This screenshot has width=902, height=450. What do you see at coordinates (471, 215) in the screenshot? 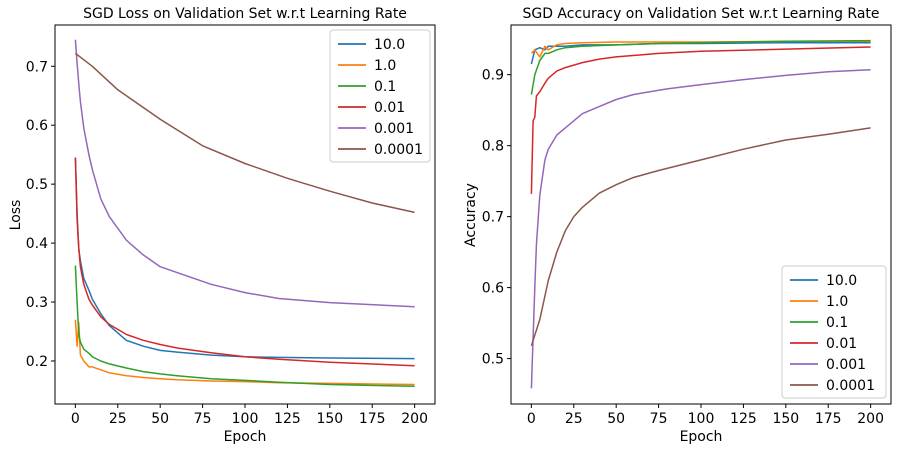
I see `accuracy-y-axis-label: Accuracy` at bounding box center [471, 215].